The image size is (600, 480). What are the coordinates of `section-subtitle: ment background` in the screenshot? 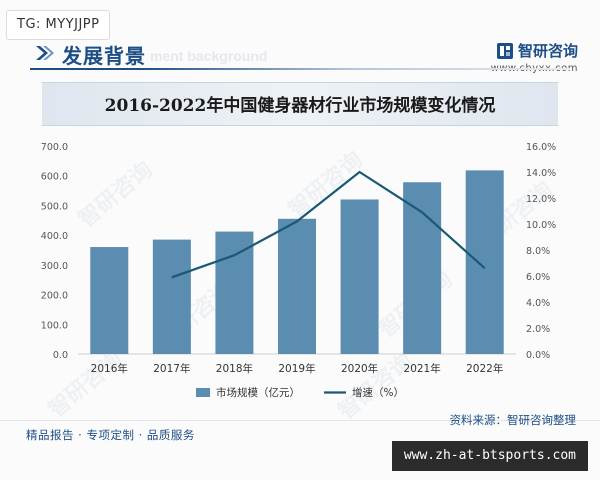 It's located at (209, 56).